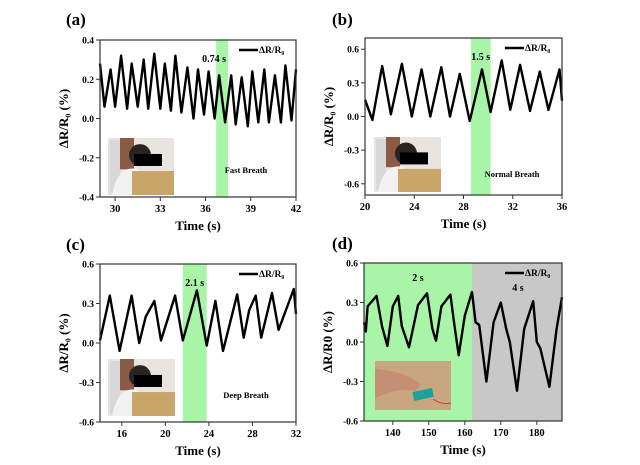 The width and height of the screenshot is (640, 465). What do you see at coordinates (501, 433) in the screenshot?
I see `x-tick-label: 170` at bounding box center [501, 433].